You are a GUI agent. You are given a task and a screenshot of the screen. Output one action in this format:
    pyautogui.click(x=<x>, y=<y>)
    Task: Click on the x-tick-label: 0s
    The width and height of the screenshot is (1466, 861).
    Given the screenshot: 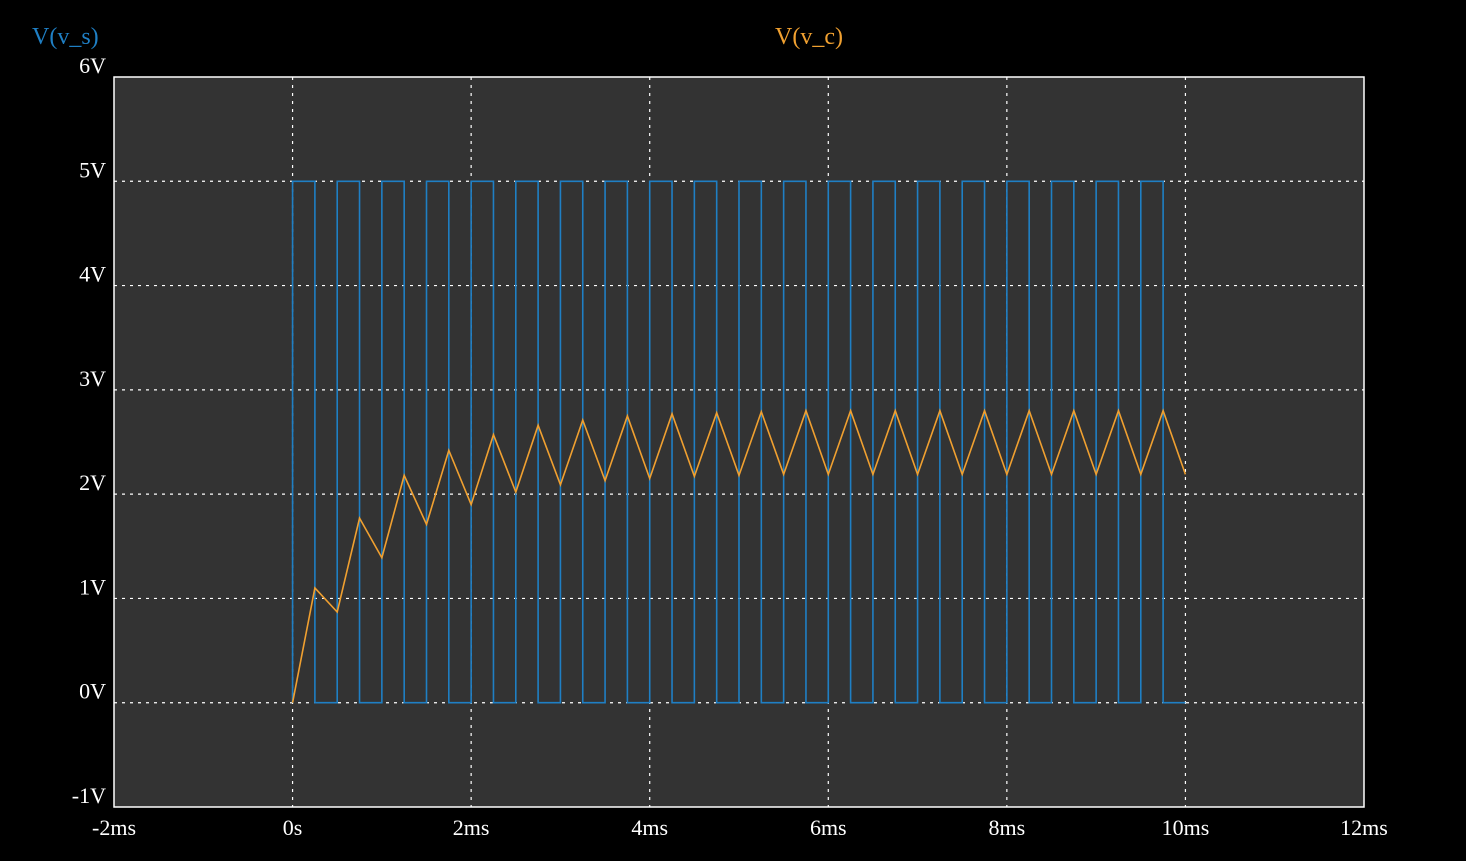 What is the action you would take?
    pyautogui.click(x=293, y=827)
    